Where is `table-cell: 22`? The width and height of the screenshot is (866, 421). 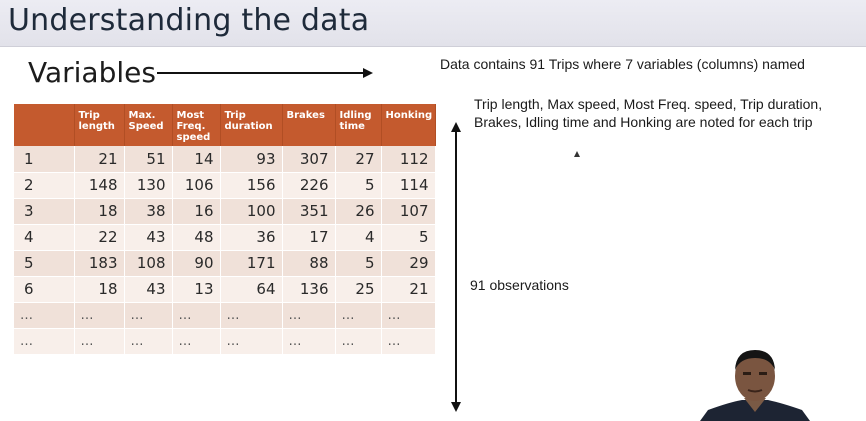 table-cell: 22 is located at coordinates (99, 237).